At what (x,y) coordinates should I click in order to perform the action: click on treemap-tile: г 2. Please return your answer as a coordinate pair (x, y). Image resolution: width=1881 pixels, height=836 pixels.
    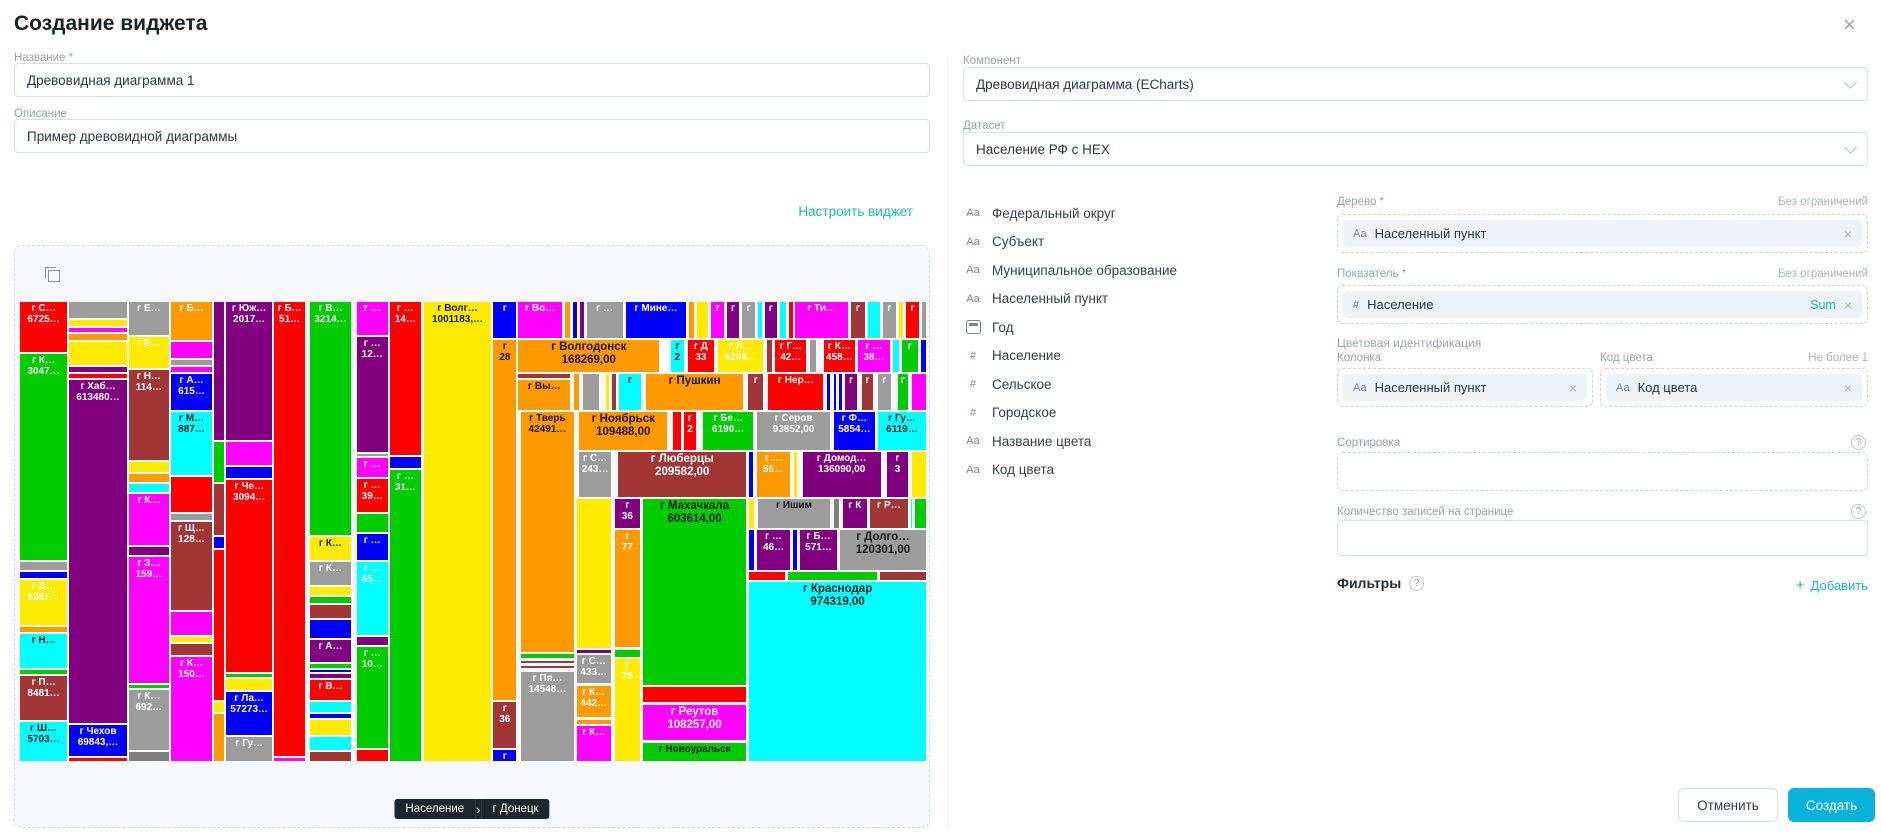
    Looking at the image, I should click on (690, 431).